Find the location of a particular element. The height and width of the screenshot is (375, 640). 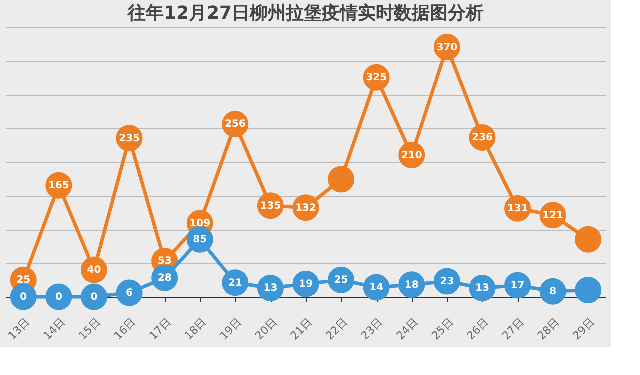

data-label: 135 is located at coordinates (271, 206).